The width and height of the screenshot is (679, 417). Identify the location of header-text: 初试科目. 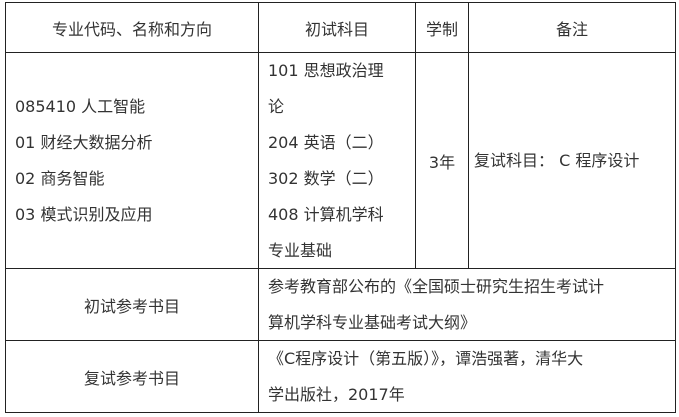
(336, 29).